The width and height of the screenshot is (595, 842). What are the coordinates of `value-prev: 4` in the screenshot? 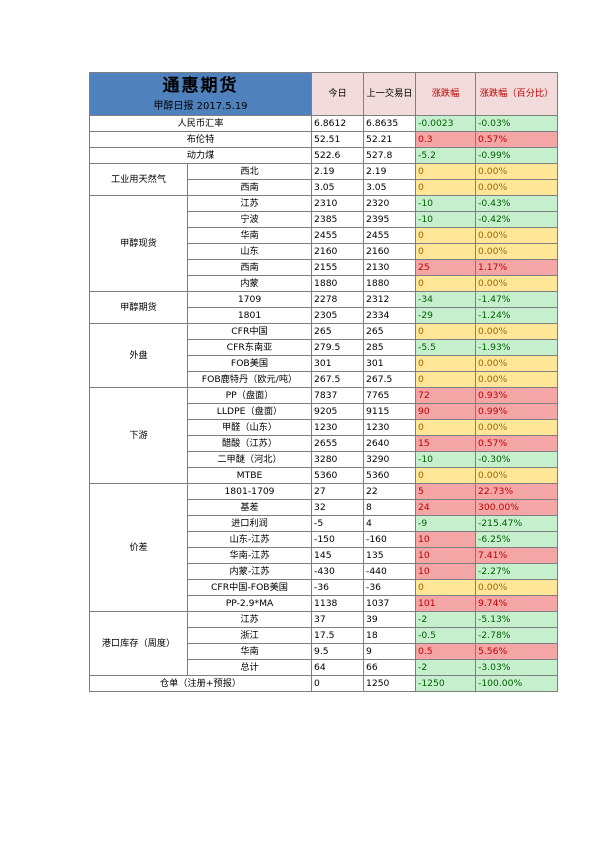 It's located at (390, 523).